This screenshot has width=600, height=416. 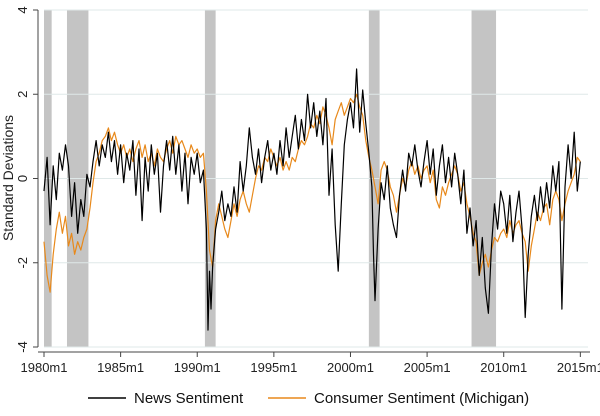 I want to click on x-tick-label: 1980m1, so click(x=44, y=367).